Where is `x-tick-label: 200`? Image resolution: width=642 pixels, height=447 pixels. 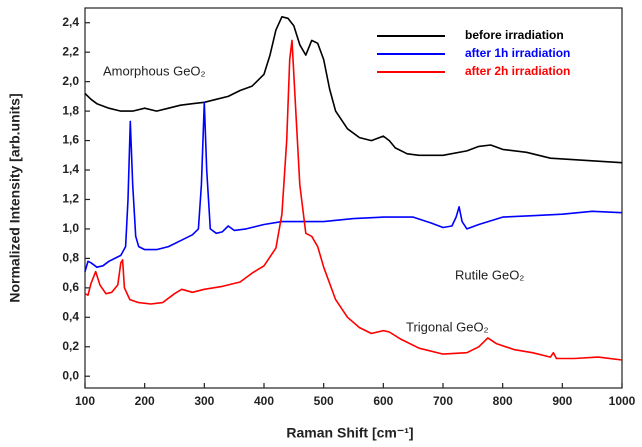
x-tick-label: 200 is located at coordinates (145, 401).